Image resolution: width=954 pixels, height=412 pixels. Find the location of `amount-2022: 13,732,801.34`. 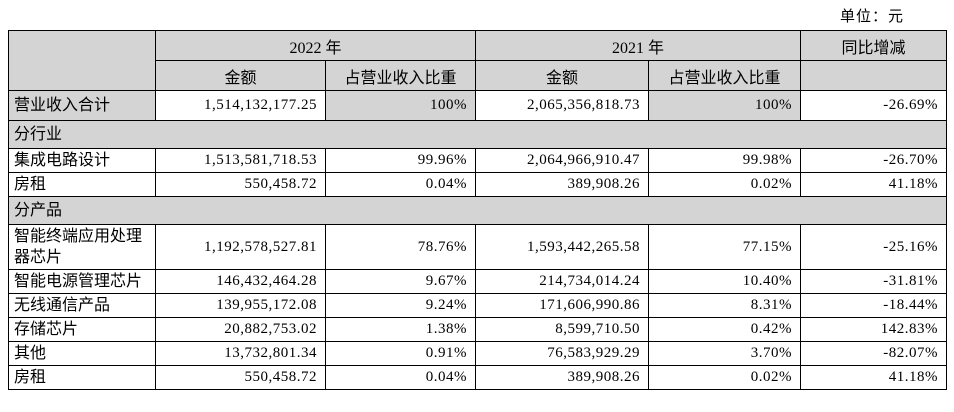

amount-2022: 13,732,801.34 is located at coordinates (240, 353).